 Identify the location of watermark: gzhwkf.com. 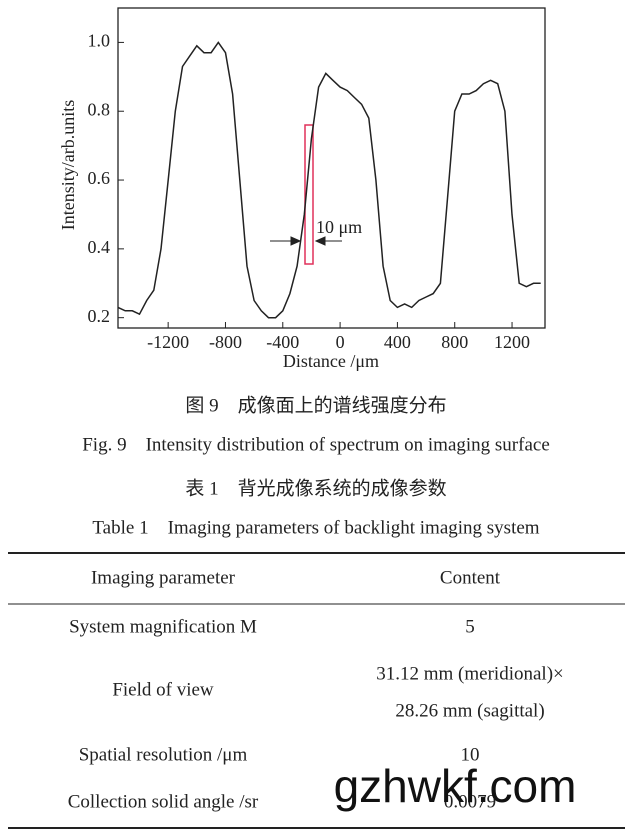
(455, 786).